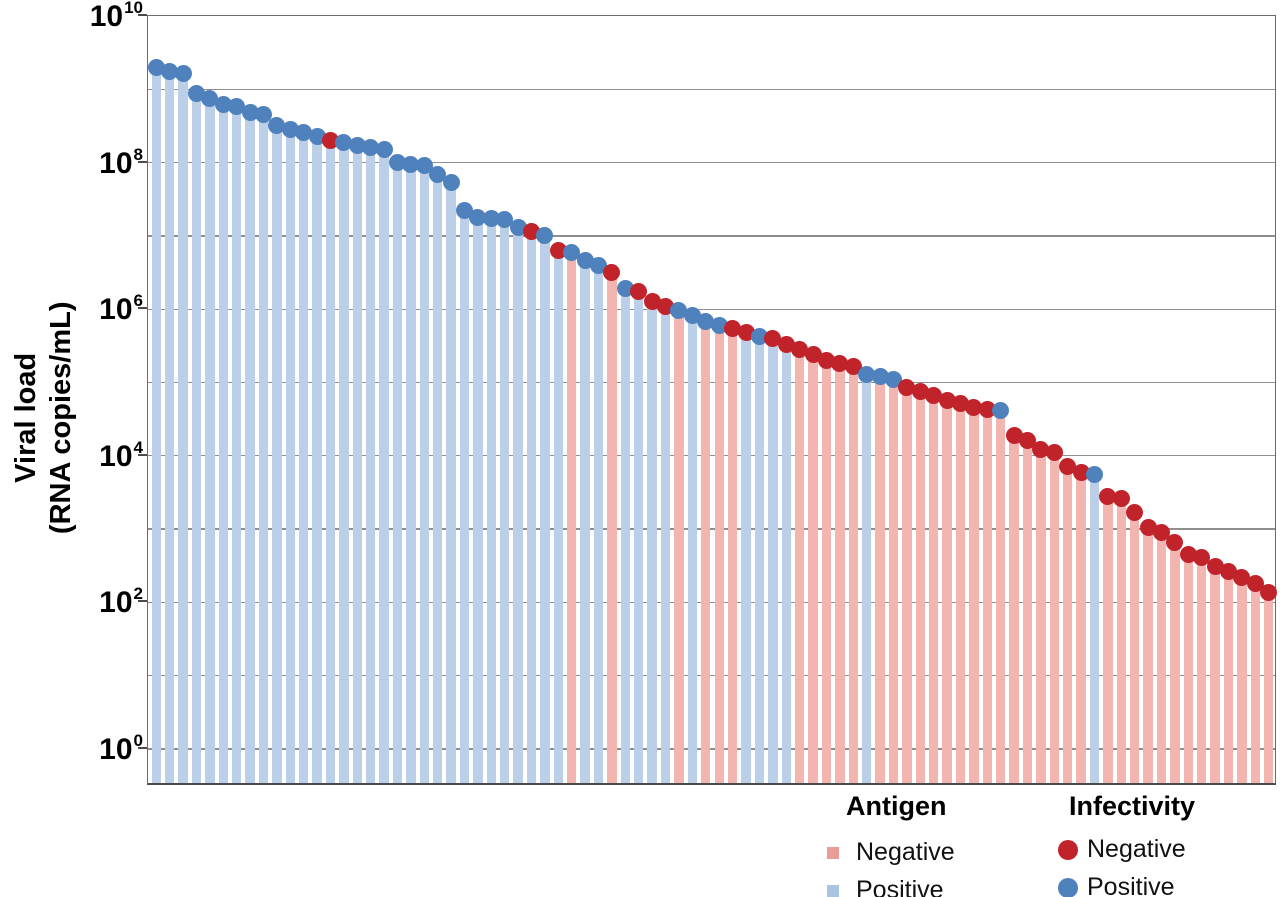 This screenshot has height=897, width=1280. I want to click on gridline-1e2, so click(711, 602).